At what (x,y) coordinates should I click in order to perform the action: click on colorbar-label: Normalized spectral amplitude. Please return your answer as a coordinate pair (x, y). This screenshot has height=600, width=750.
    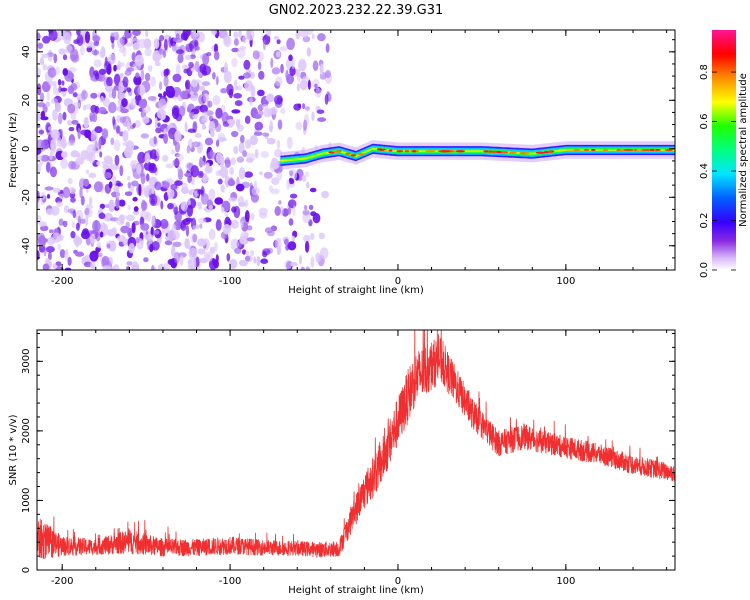
    Looking at the image, I should click on (743, 150).